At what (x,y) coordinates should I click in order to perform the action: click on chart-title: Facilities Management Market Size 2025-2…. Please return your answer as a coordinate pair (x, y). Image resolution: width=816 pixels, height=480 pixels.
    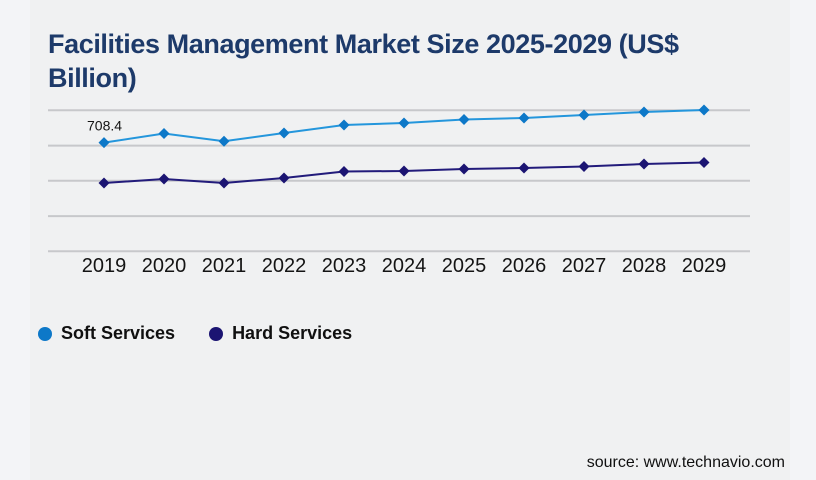
    Looking at the image, I should click on (363, 61).